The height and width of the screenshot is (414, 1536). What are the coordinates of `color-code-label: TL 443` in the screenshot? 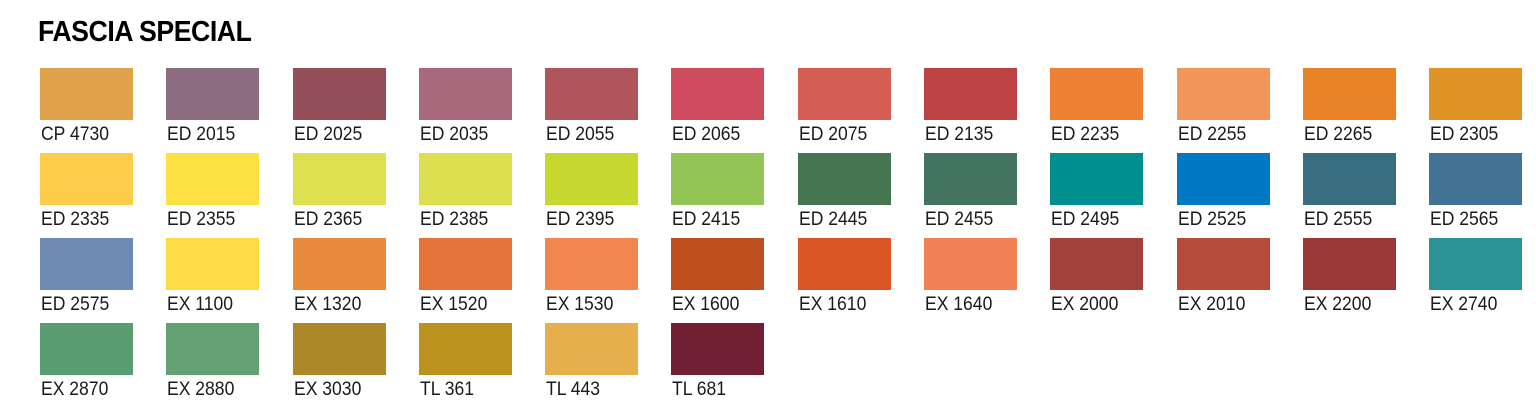 It's located at (573, 389).